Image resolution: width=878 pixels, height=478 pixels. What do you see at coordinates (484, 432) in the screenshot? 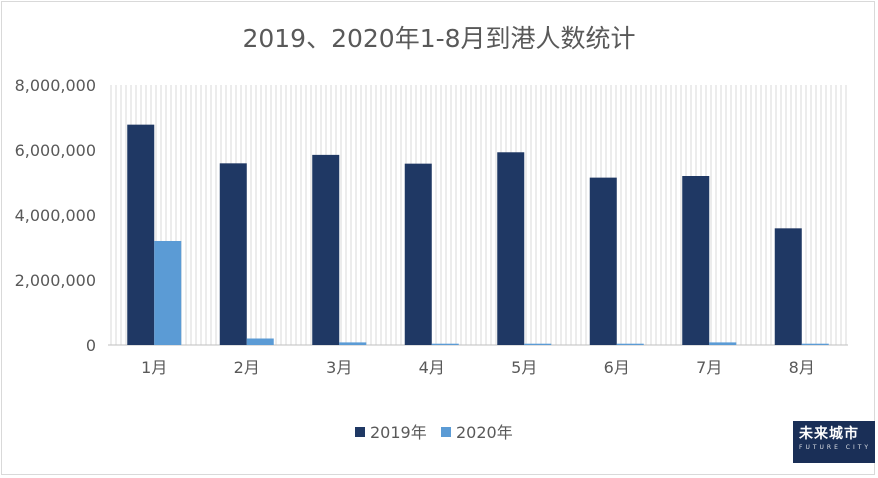
I see `legend-label: 2020年` at bounding box center [484, 432].